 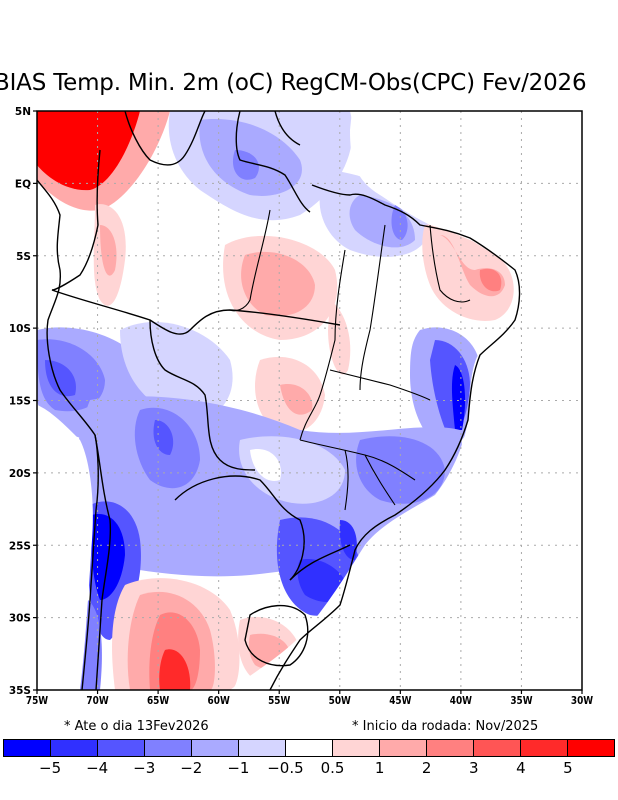 What do you see at coordinates (144, 768) in the screenshot?
I see `colorbar-label: −3` at bounding box center [144, 768].